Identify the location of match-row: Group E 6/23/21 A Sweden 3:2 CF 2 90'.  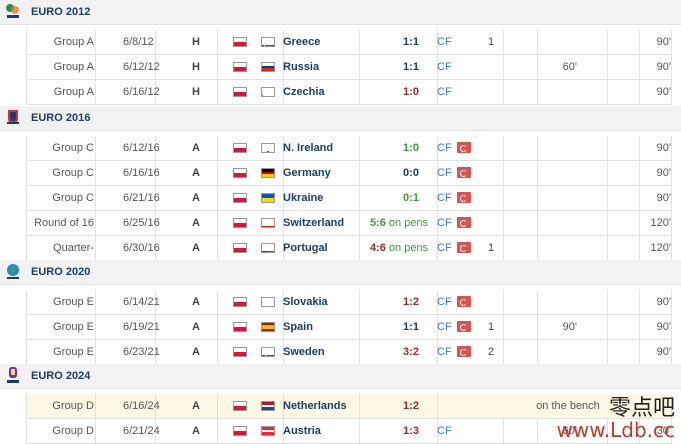
(349, 352).